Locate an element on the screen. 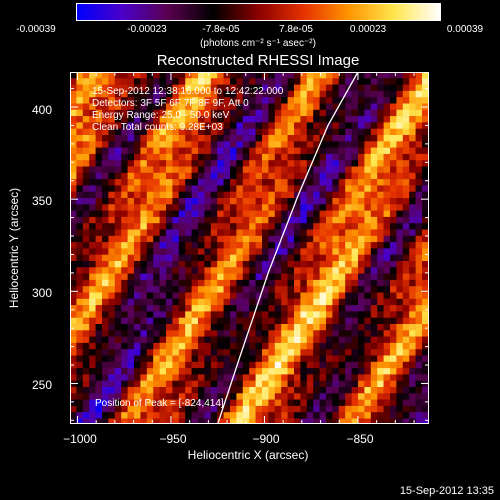 The image size is (500, 500). colorbar-gradient is located at coordinates (258, 12).